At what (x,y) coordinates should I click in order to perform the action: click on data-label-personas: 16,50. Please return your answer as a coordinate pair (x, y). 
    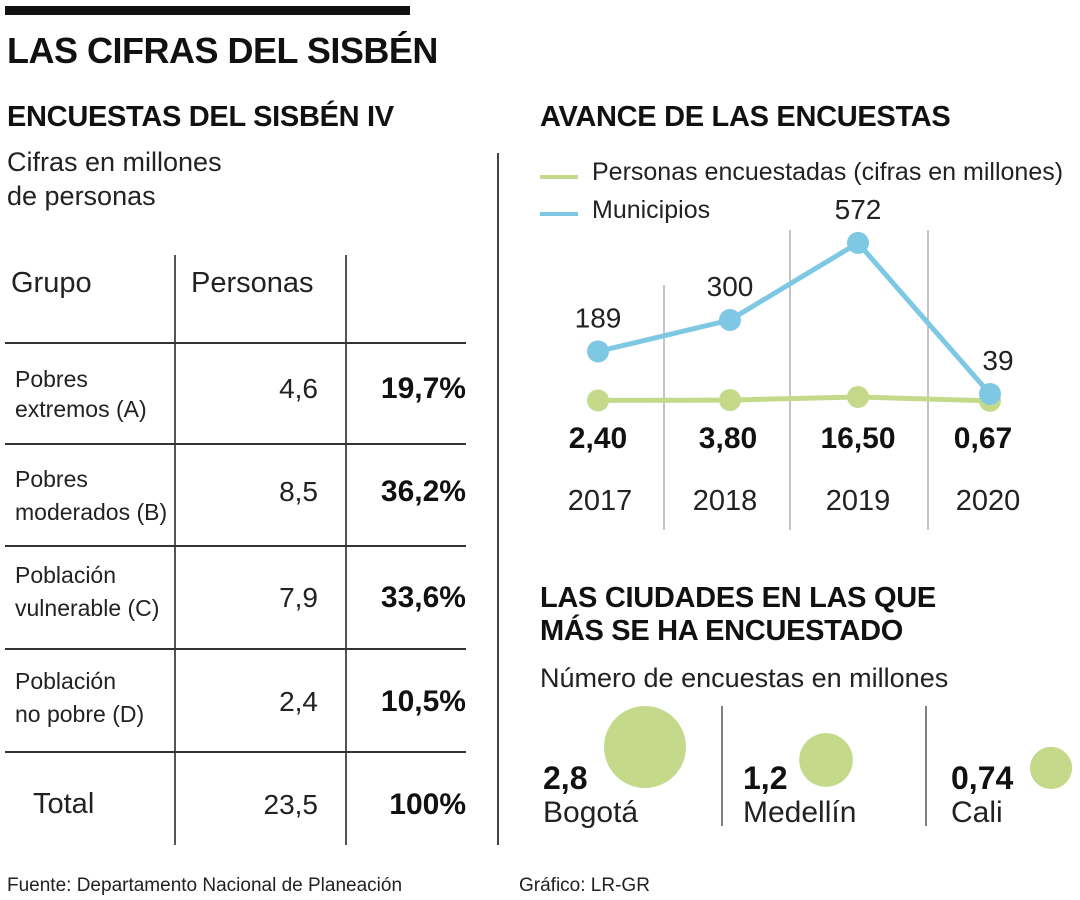
    Looking at the image, I should click on (857, 438).